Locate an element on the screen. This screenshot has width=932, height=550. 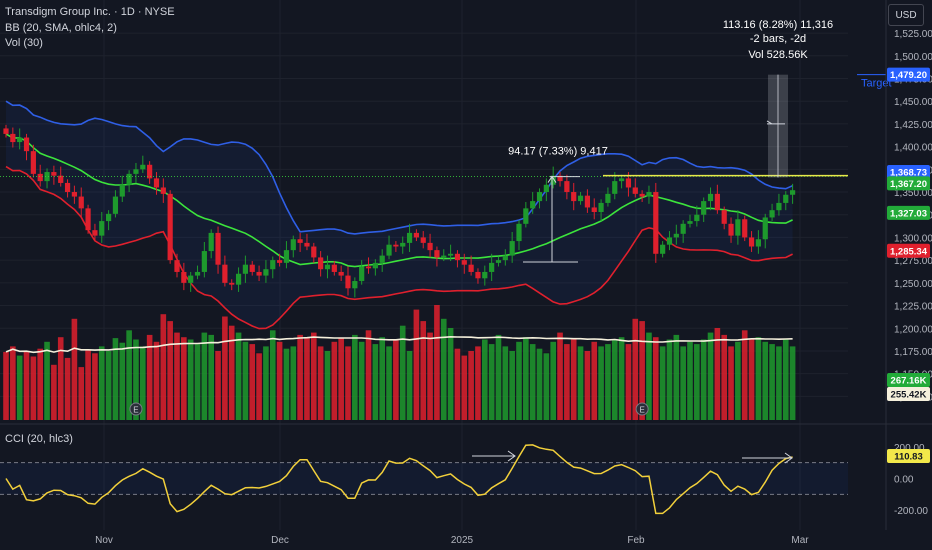
price-tick-label: 1,450.00 is located at coordinates (913, 102).